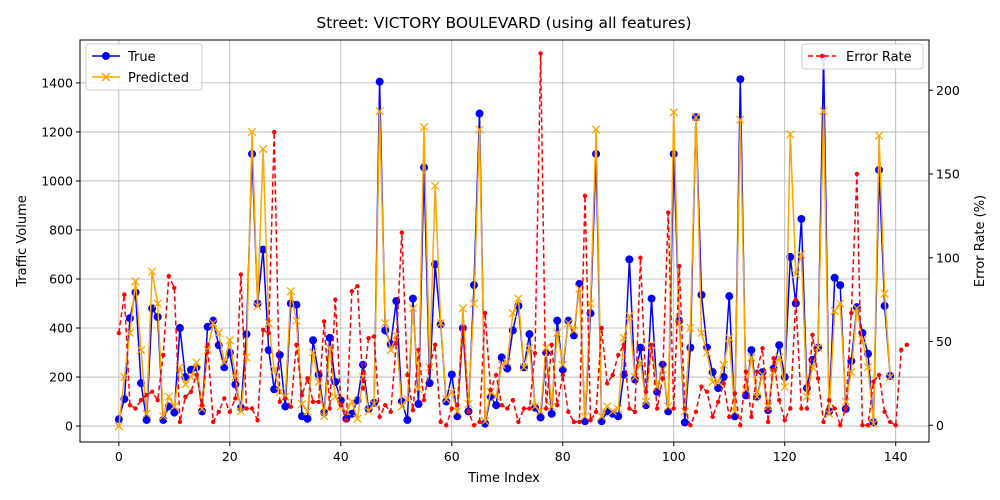 The width and height of the screenshot is (1000, 500). What do you see at coordinates (22, 241) in the screenshot?
I see `y-axis-title: Traffic Volume` at bounding box center [22, 241].